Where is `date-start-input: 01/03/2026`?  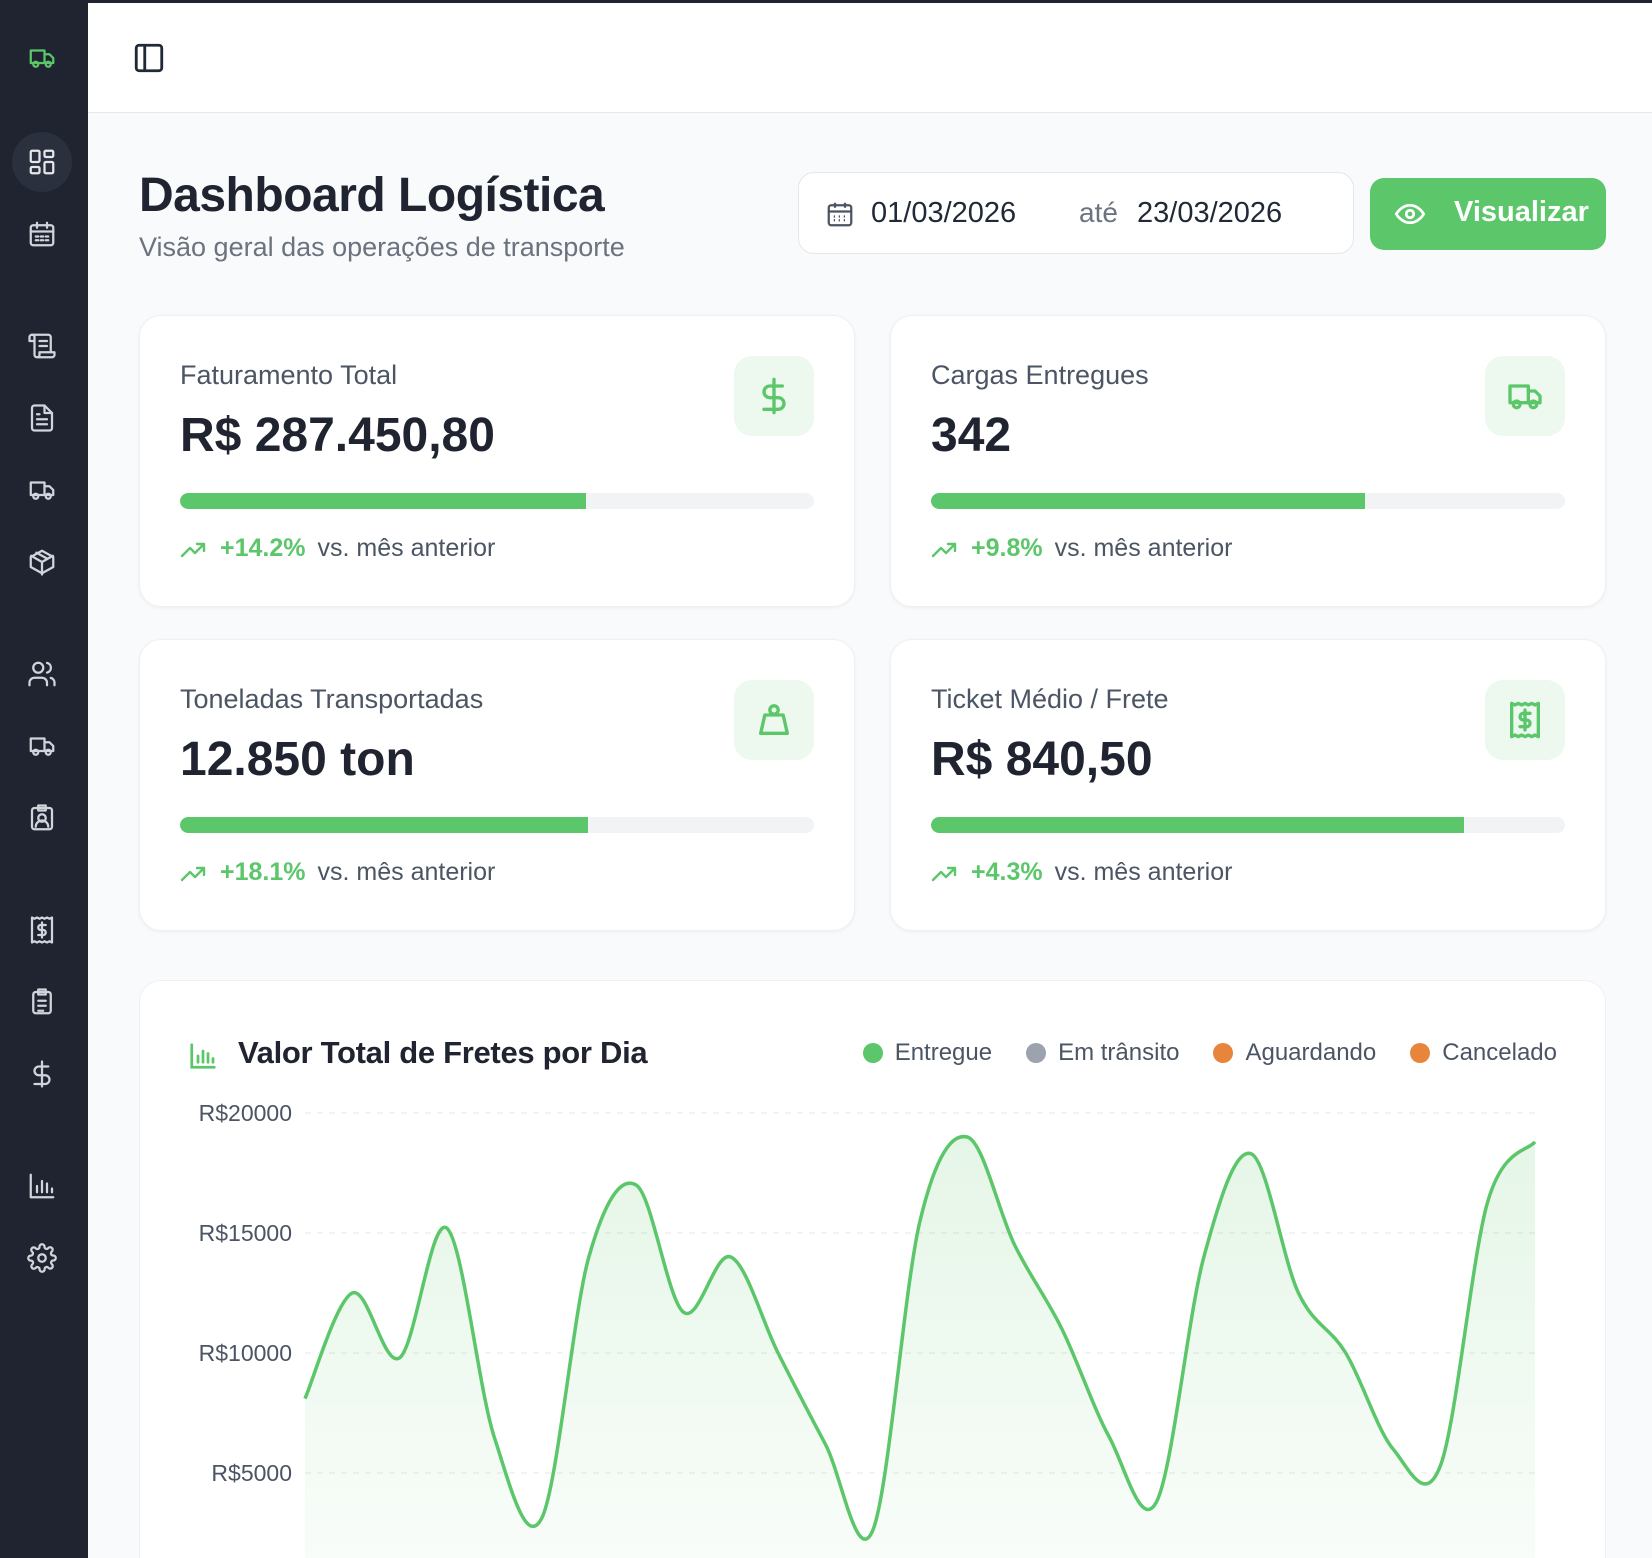
date-start-input: 01/03/2026 is located at coordinates (944, 213).